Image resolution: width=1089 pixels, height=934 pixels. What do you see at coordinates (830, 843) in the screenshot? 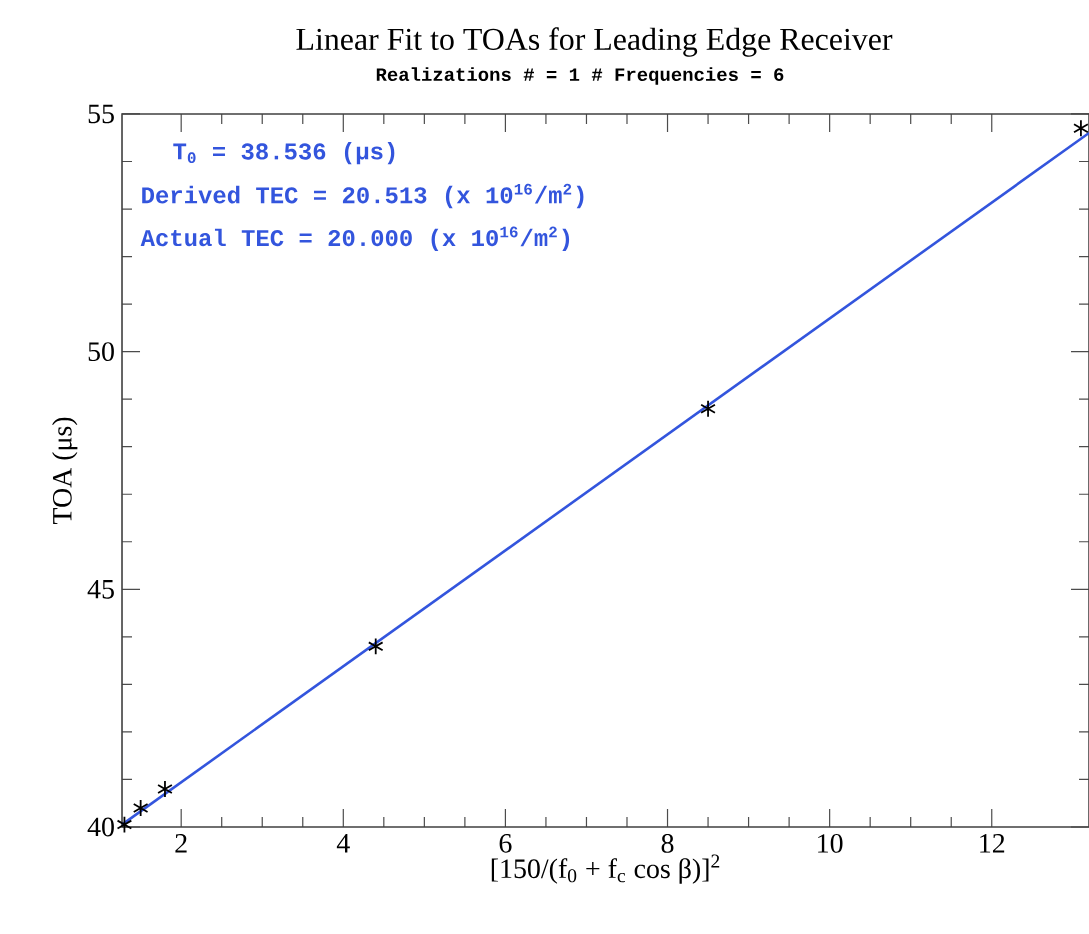
I see `x-tick-label: 10` at bounding box center [830, 843].